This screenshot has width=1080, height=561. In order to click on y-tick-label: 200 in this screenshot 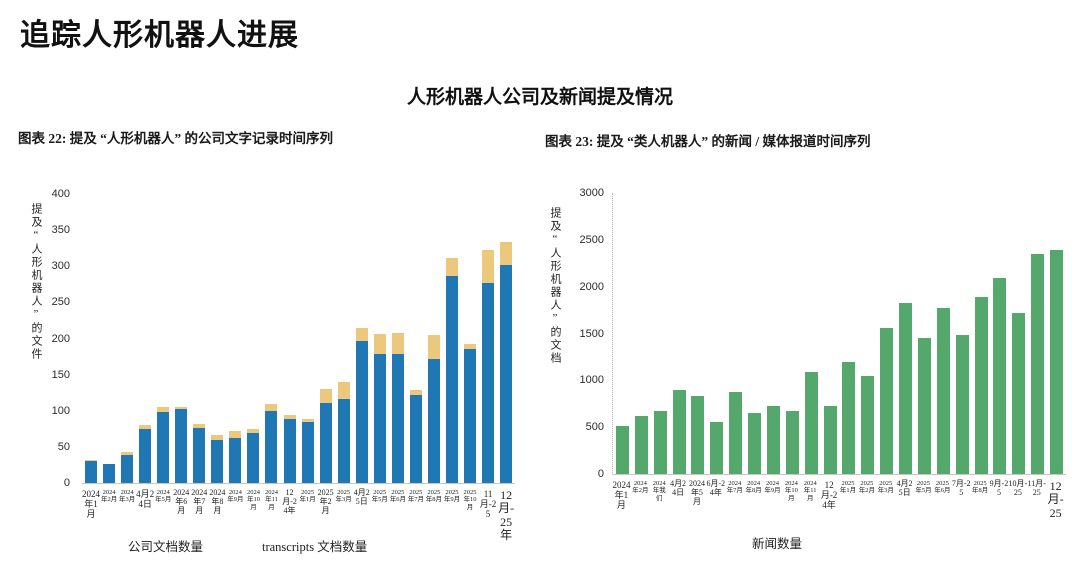, I will do `click(60, 338)`.